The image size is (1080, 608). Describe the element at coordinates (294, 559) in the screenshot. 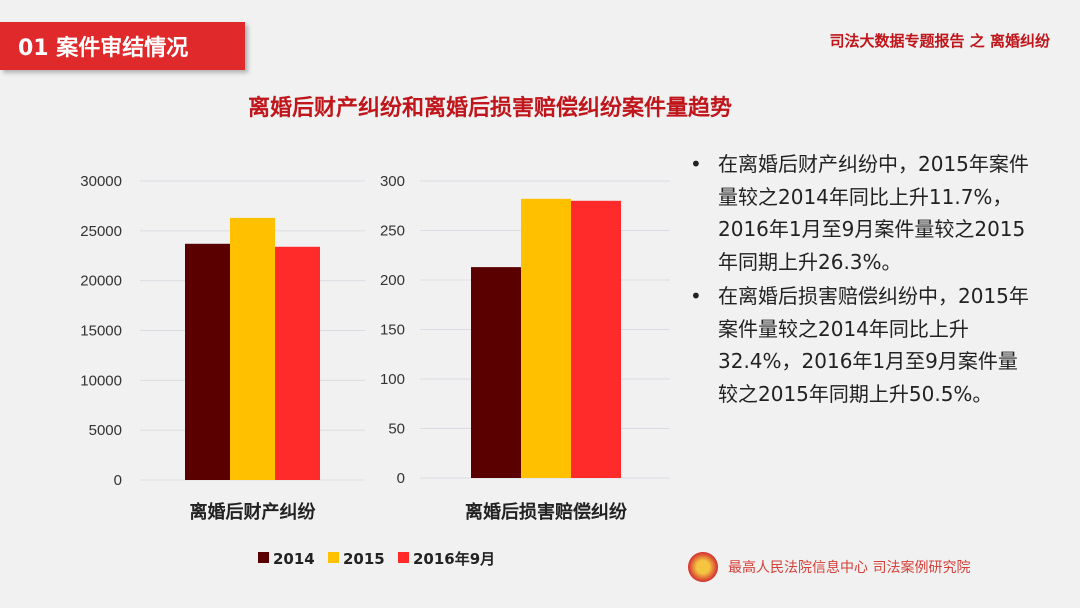

I see `legend-label: 2014` at that location.